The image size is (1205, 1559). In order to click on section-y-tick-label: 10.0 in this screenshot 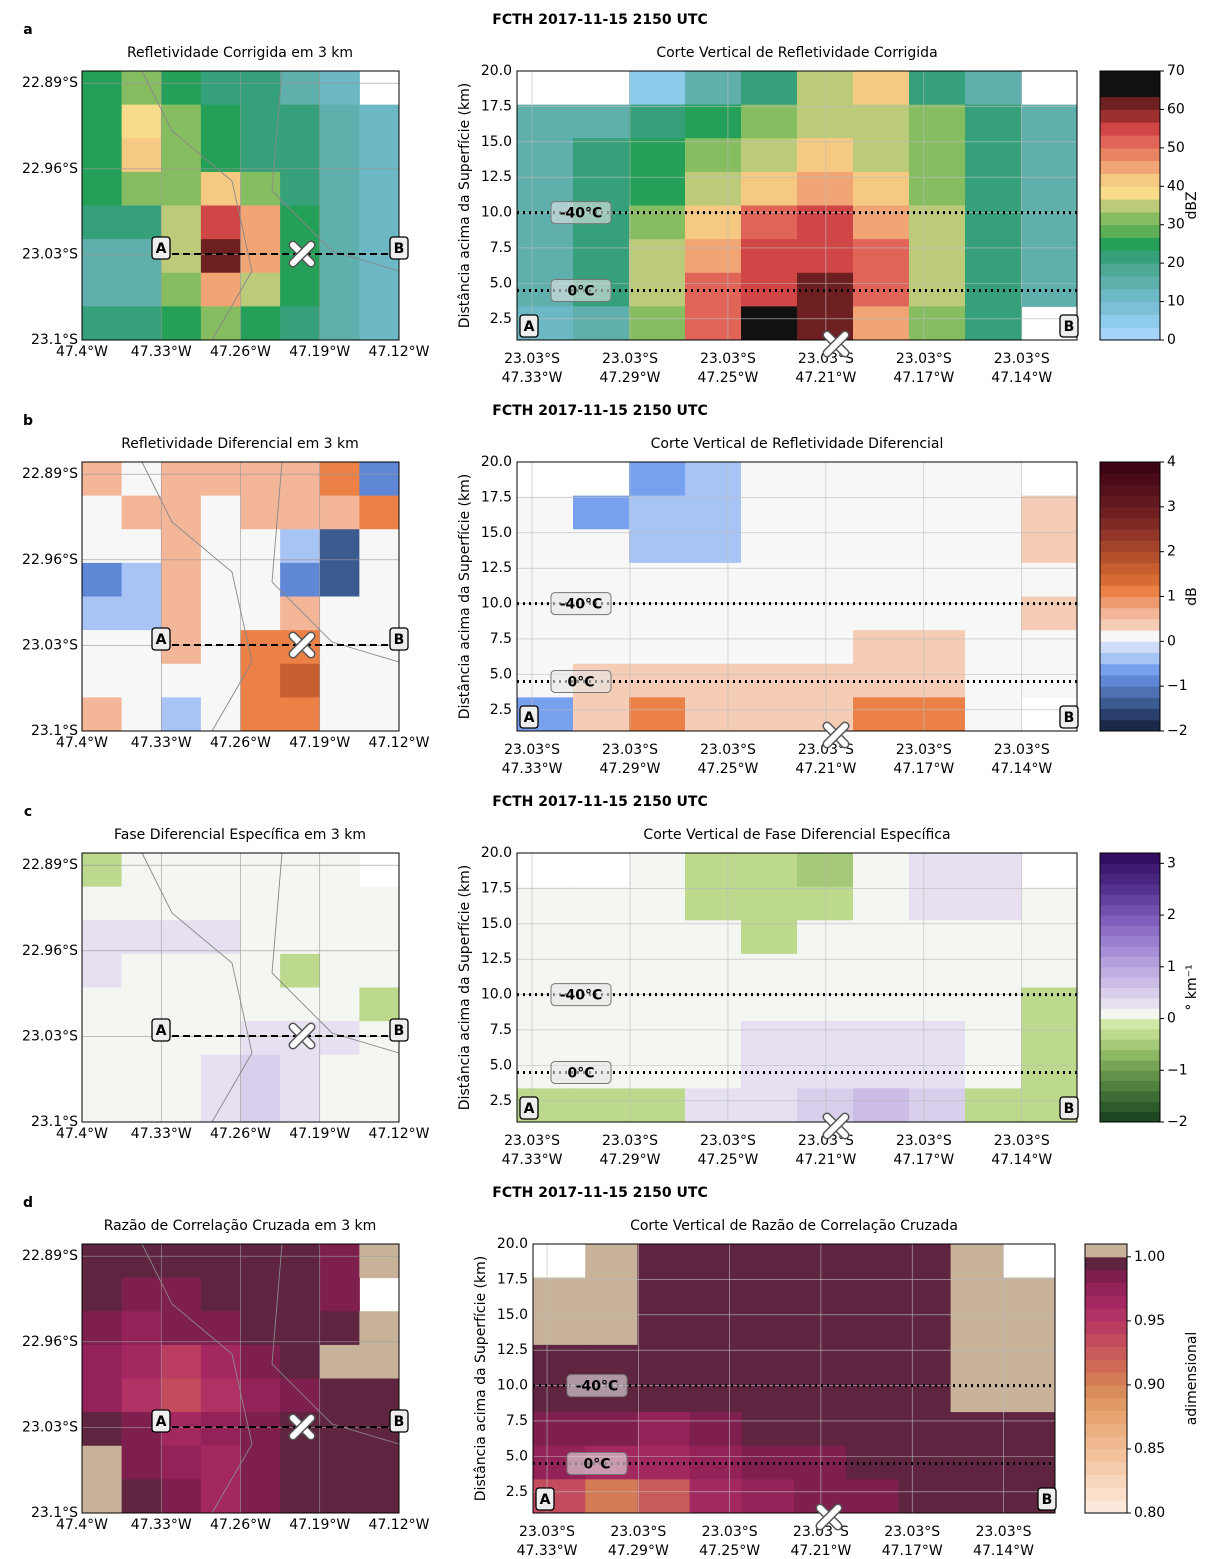, I will do `click(512, 1386)`.